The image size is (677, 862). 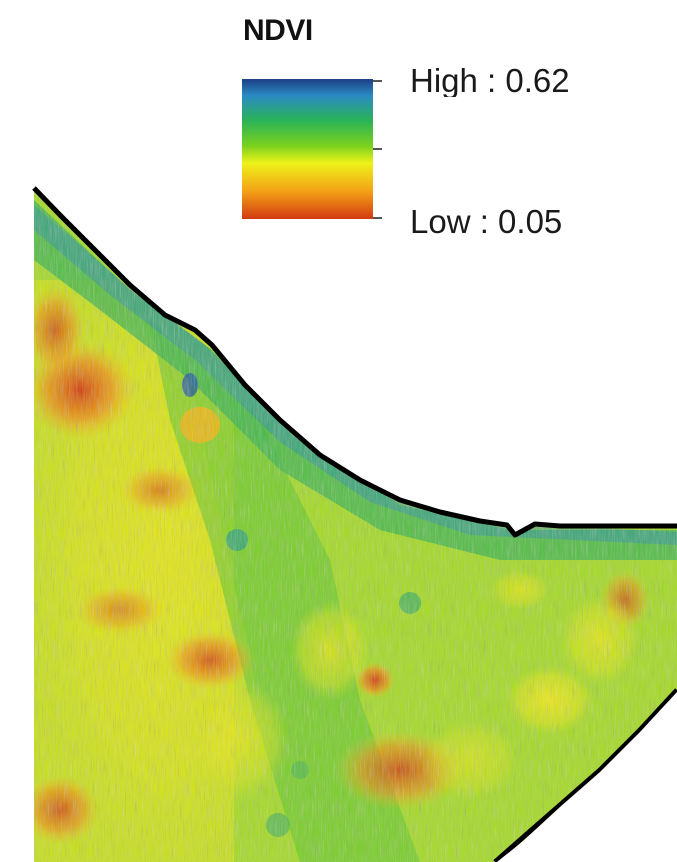 What do you see at coordinates (307, 149) in the screenshot?
I see `ndvi-color-ramp` at bounding box center [307, 149].